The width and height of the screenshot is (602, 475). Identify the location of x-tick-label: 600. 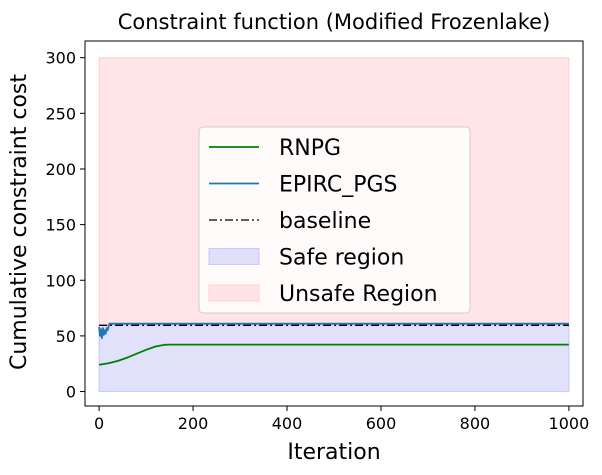
(381, 423).